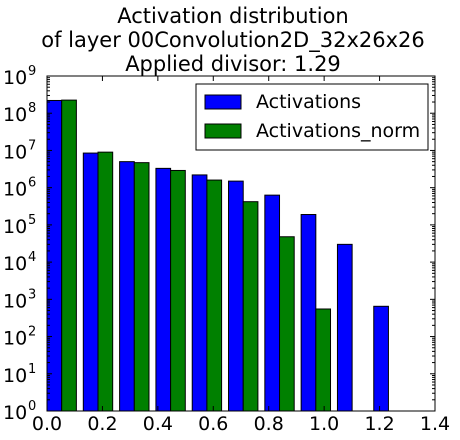 The image size is (460, 440). Describe the element at coordinates (233, 64) in the screenshot. I see `title-line-3: Applied divisor: 1.29` at that location.